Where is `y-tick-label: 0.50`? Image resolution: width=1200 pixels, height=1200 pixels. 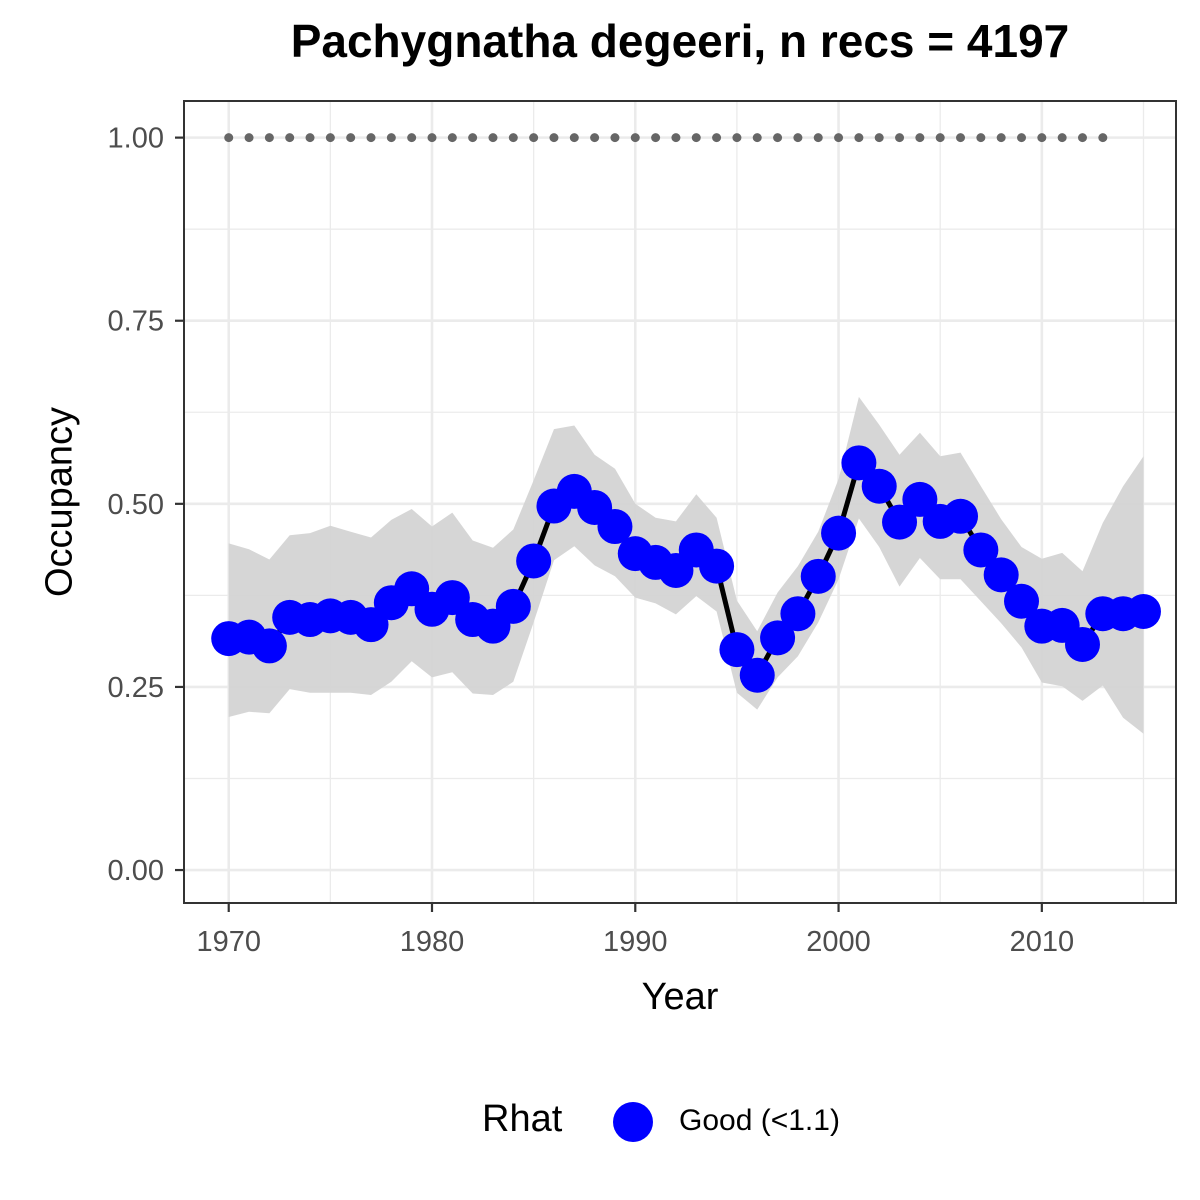
y-tick-label: 0.50 is located at coordinates (136, 505).